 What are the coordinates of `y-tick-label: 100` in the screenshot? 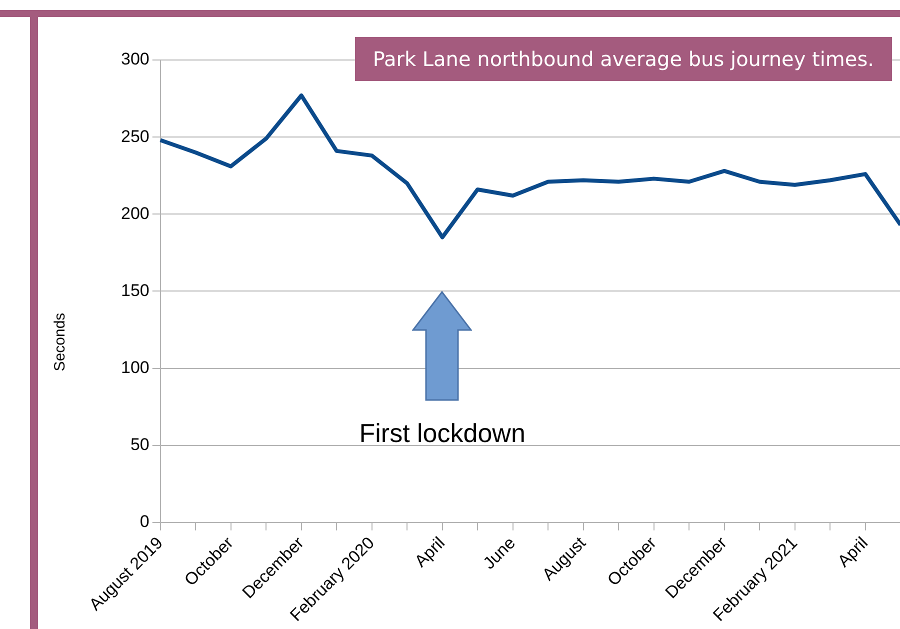 It's located at (135, 367).